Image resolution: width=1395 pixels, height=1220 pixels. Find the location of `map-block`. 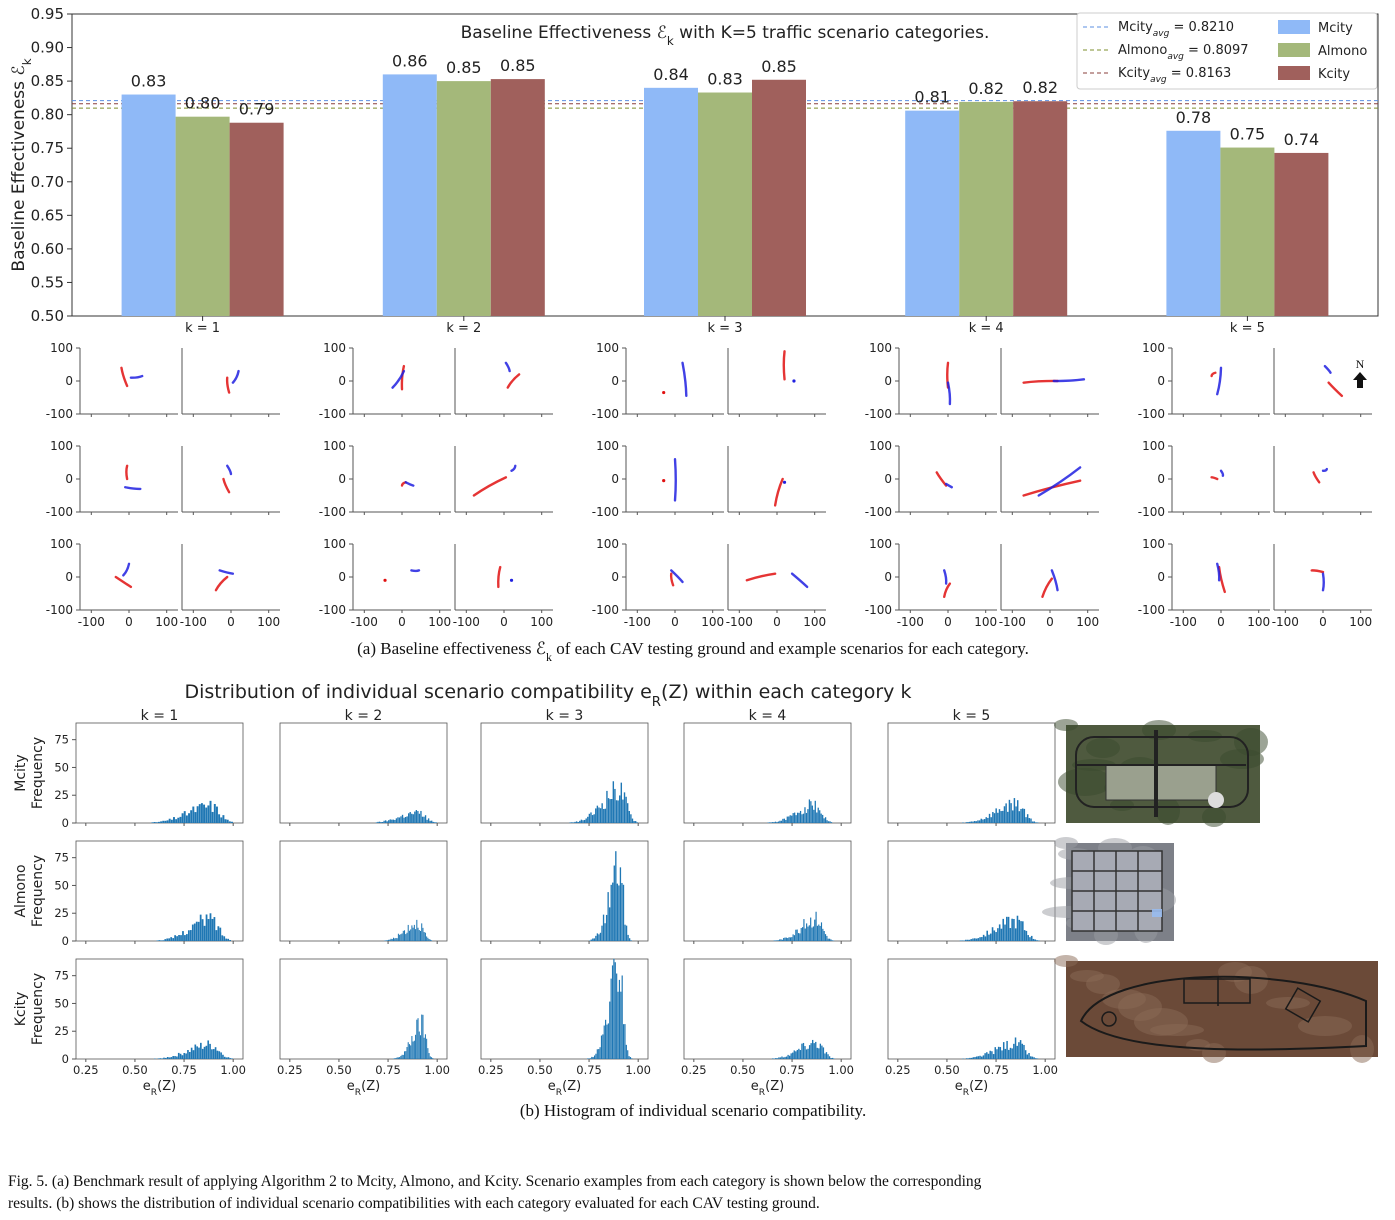

map-block is located at coordinates (1303, 1005).